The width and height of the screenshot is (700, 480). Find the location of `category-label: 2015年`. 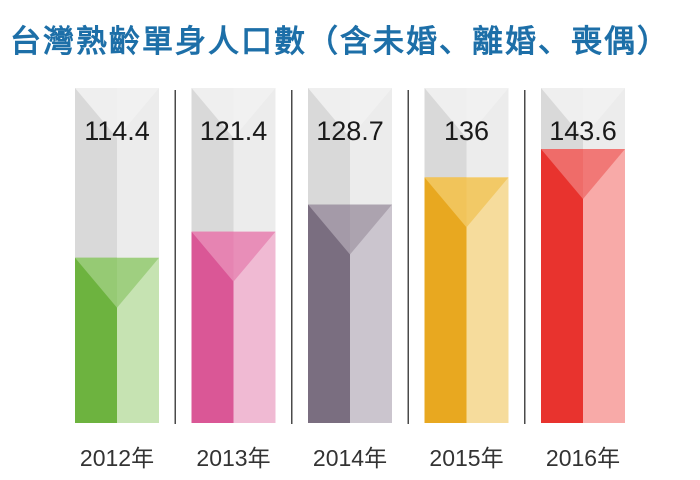

category-label: 2015年 is located at coordinates (466, 458).